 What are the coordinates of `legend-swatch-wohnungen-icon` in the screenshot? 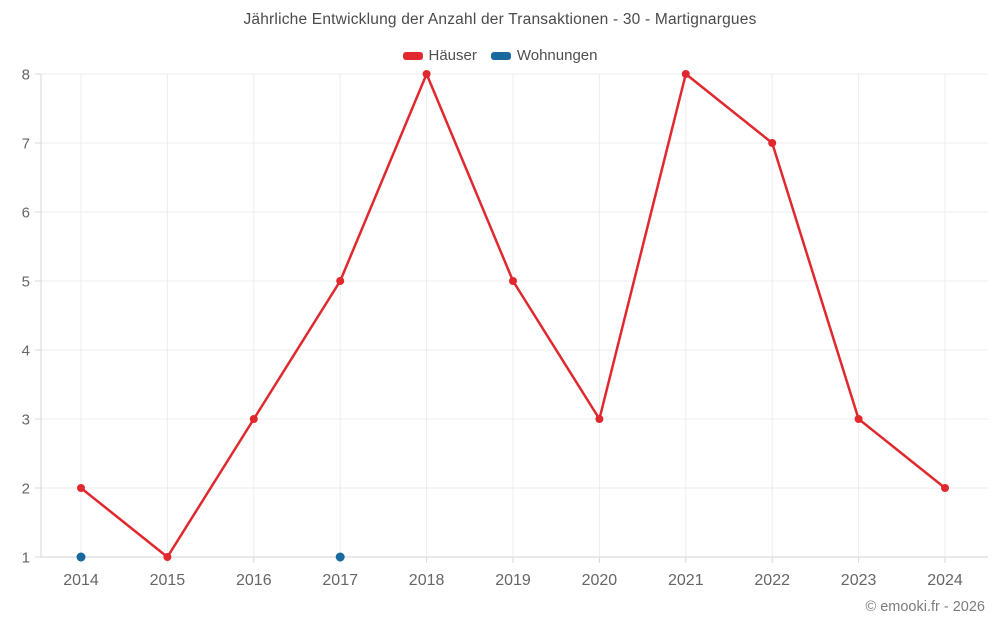 It's located at (500, 55).